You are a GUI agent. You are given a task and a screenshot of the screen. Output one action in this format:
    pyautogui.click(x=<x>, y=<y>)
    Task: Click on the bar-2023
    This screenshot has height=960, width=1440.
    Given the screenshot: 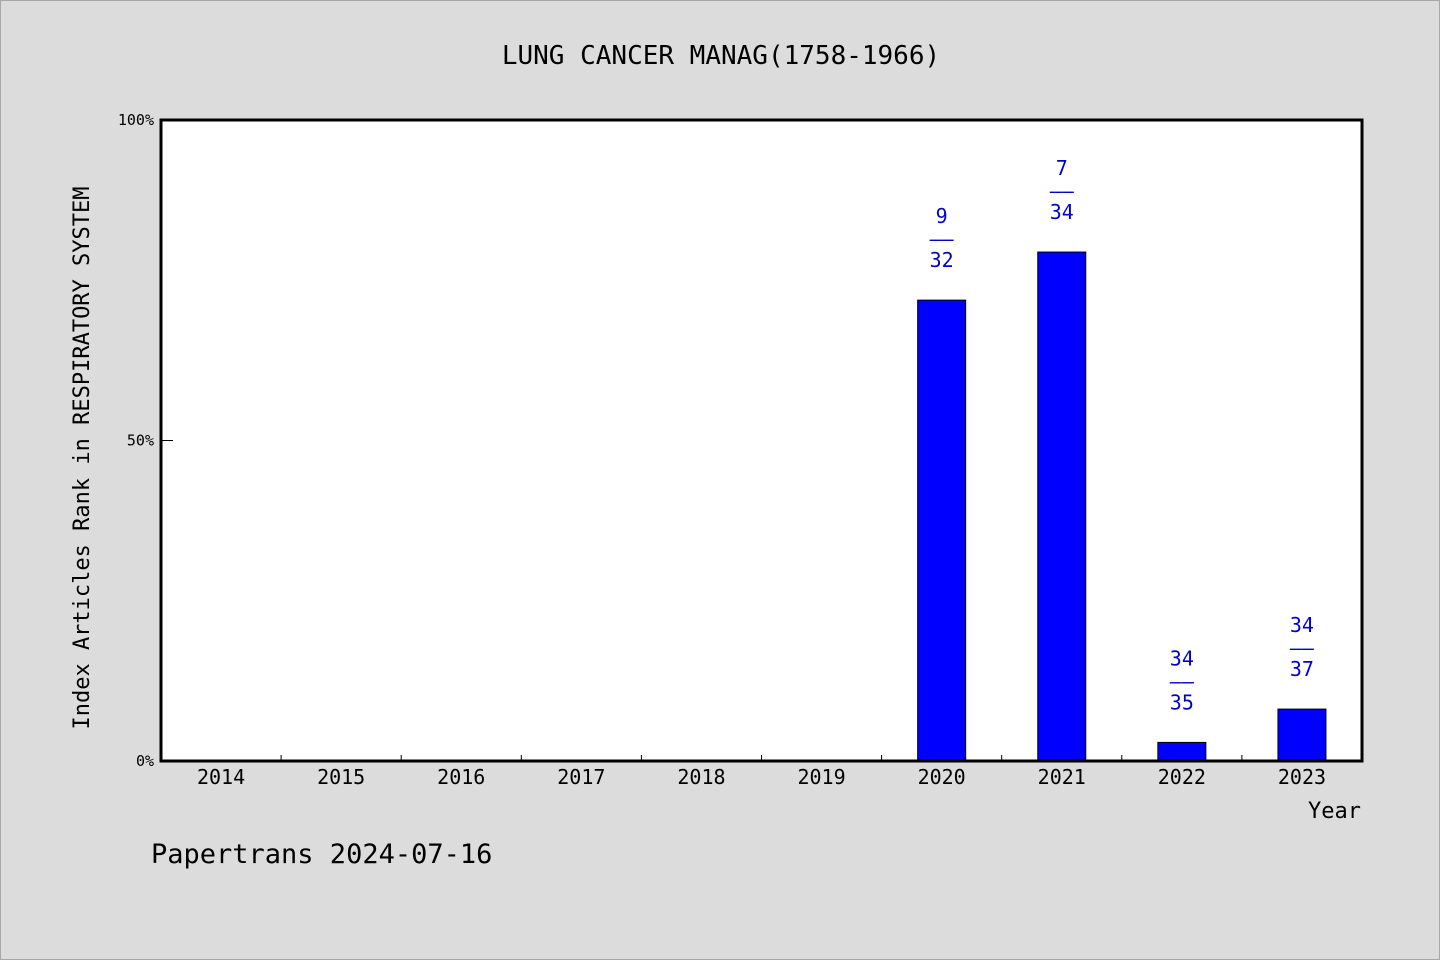 What is the action you would take?
    pyautogui.click(x=1302, y=735)
    